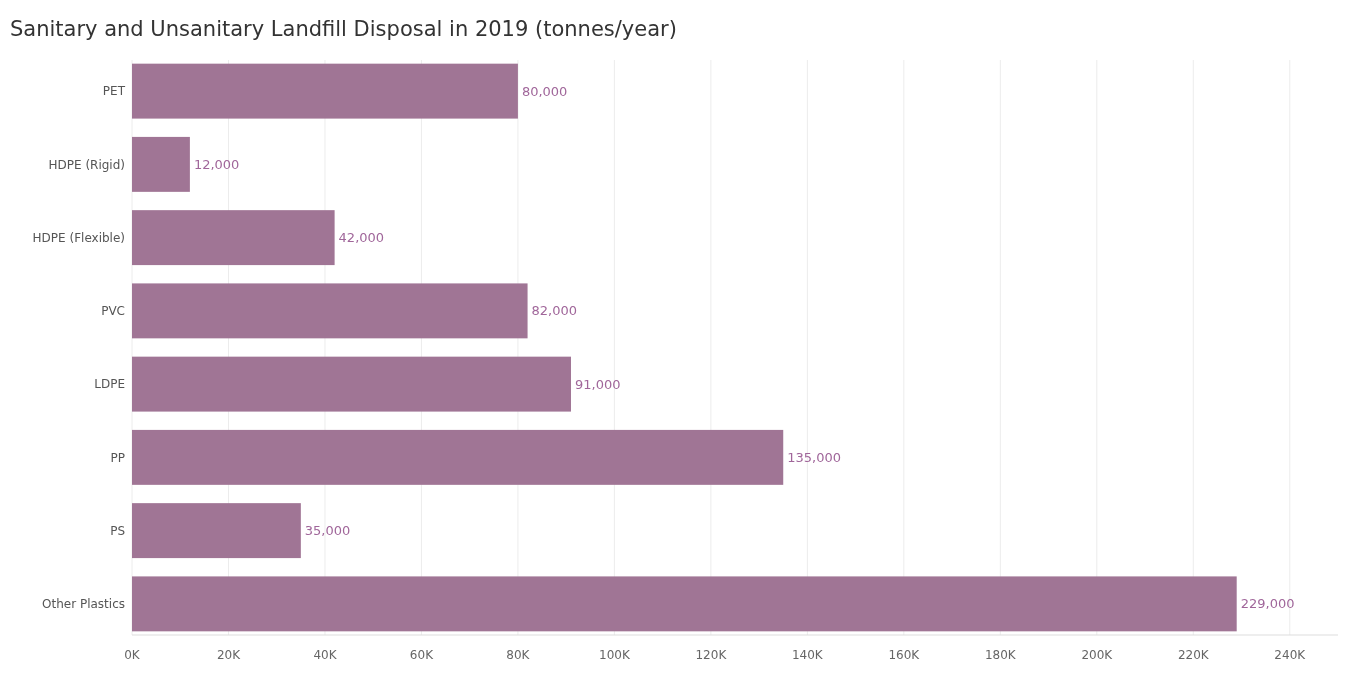 The image size is (1368, 675). I want to click on y-tick-label: PET, so click(114, 91).